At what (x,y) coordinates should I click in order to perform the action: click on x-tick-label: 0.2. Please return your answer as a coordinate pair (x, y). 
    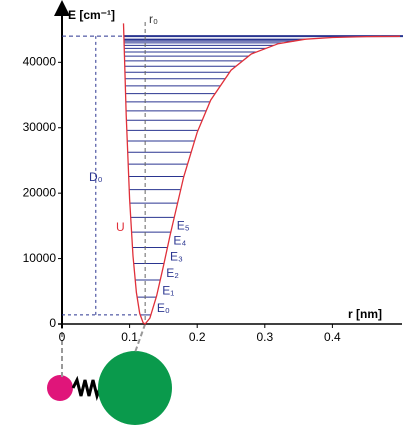
    Looking at the image, I should click on (197, 337).